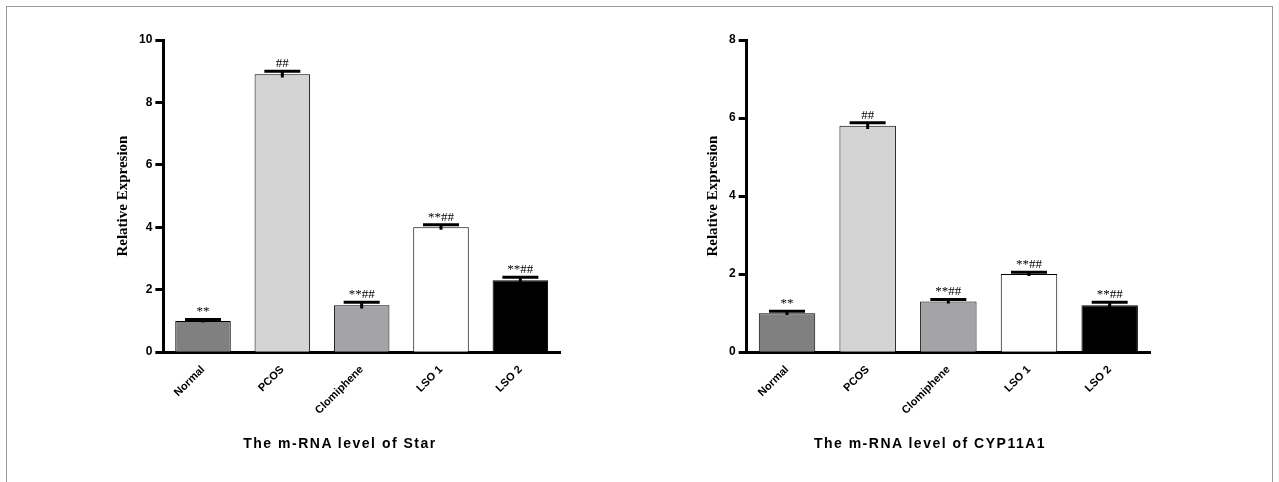  What do you see at coordinates (340, 443) in the screenshot?
I see `text: The m-RNA level of Star` at bounding box center [340, 443].